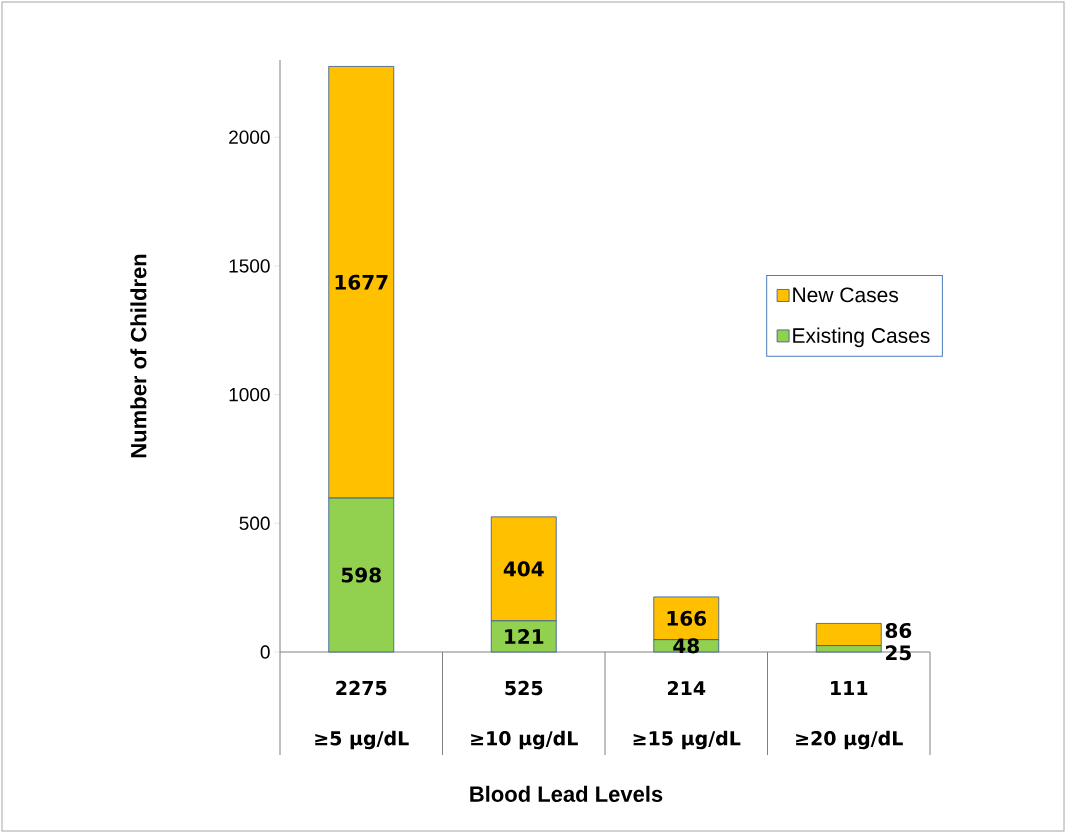 Image resolution: width=1066 pixels, height=833 pixels. Describe the element at coordinates (846, 295) in the screenshot. I see `legend-label: New Cases` at that location.